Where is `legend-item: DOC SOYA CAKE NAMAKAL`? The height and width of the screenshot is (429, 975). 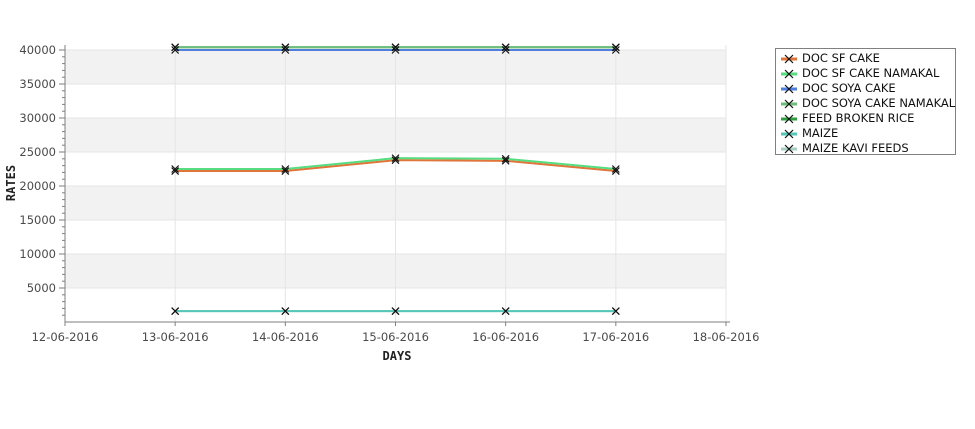 legend-item: DOC SOYA CAKE NAMAKAL is located at coordinates (868, 103).